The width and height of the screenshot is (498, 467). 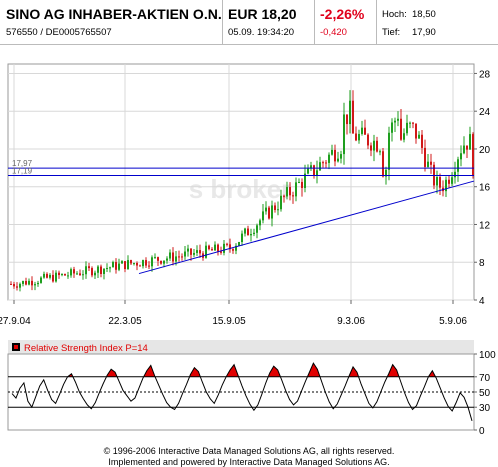 I want to click on x-tick-label: 27.9.04, so click(x=15, y=321).